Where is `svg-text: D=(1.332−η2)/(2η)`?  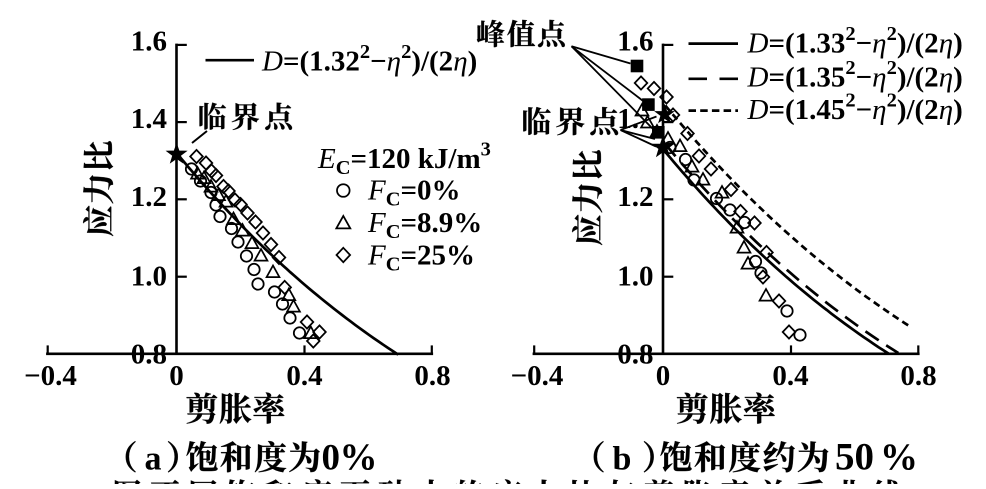 svg-text: D=(1.332−η2)/(2η) is located at coordinates (855, 41).